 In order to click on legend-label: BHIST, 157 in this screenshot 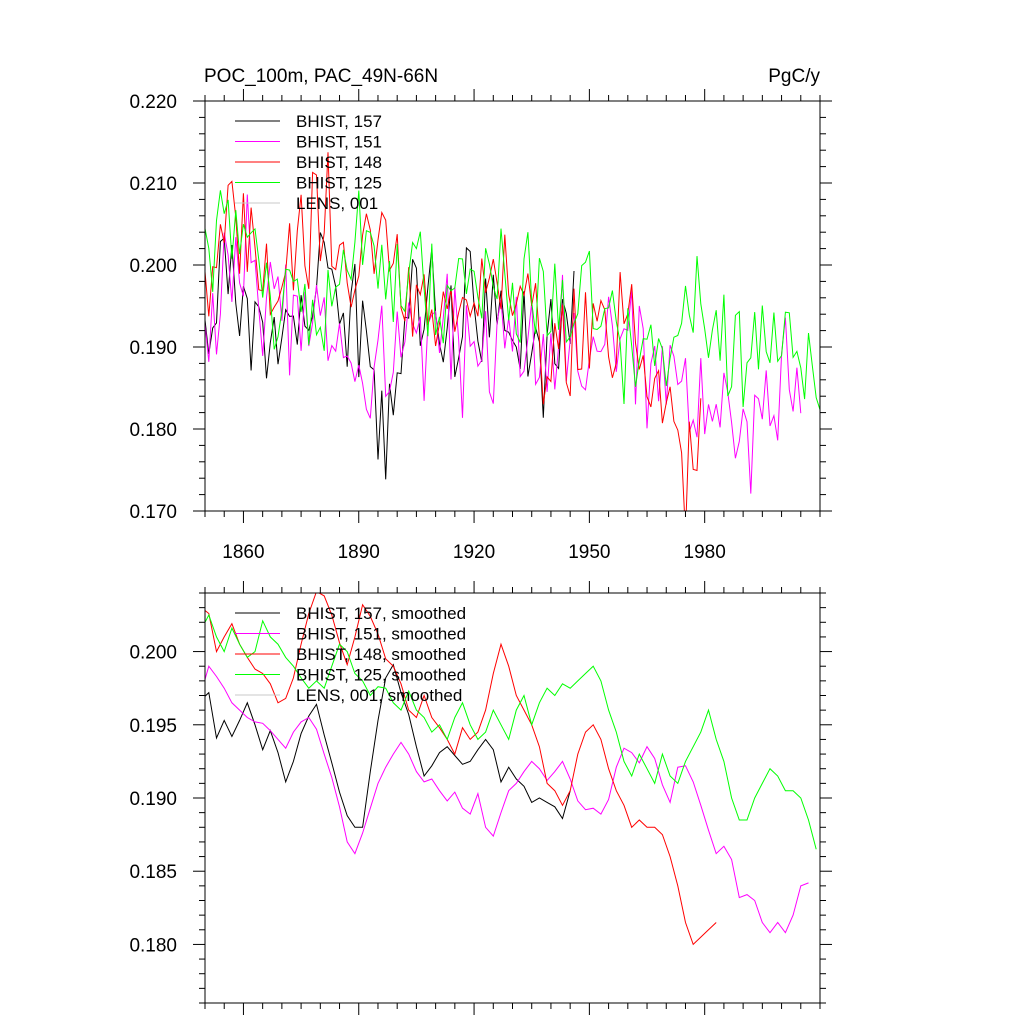, I will do `click(339, 121)`.